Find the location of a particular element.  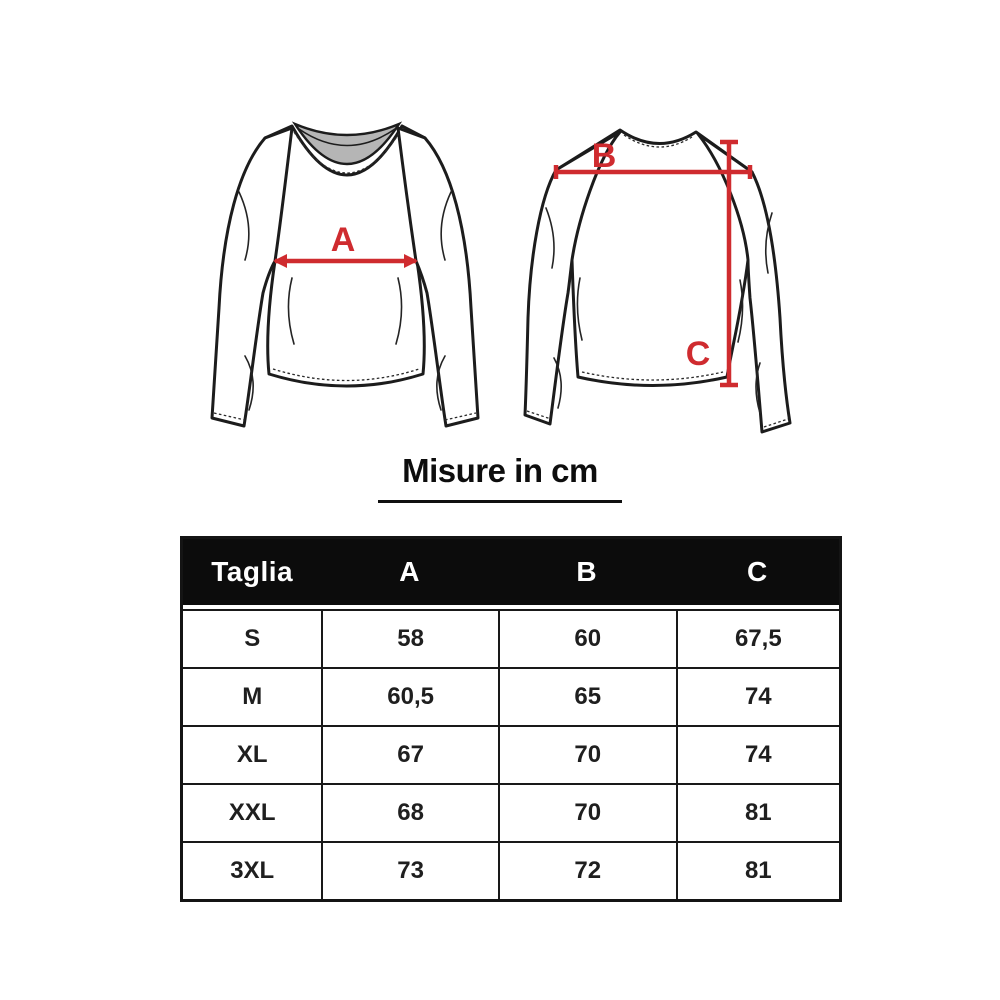

table-row: S 58 60 67,5 is located at coordinates (511, 638).